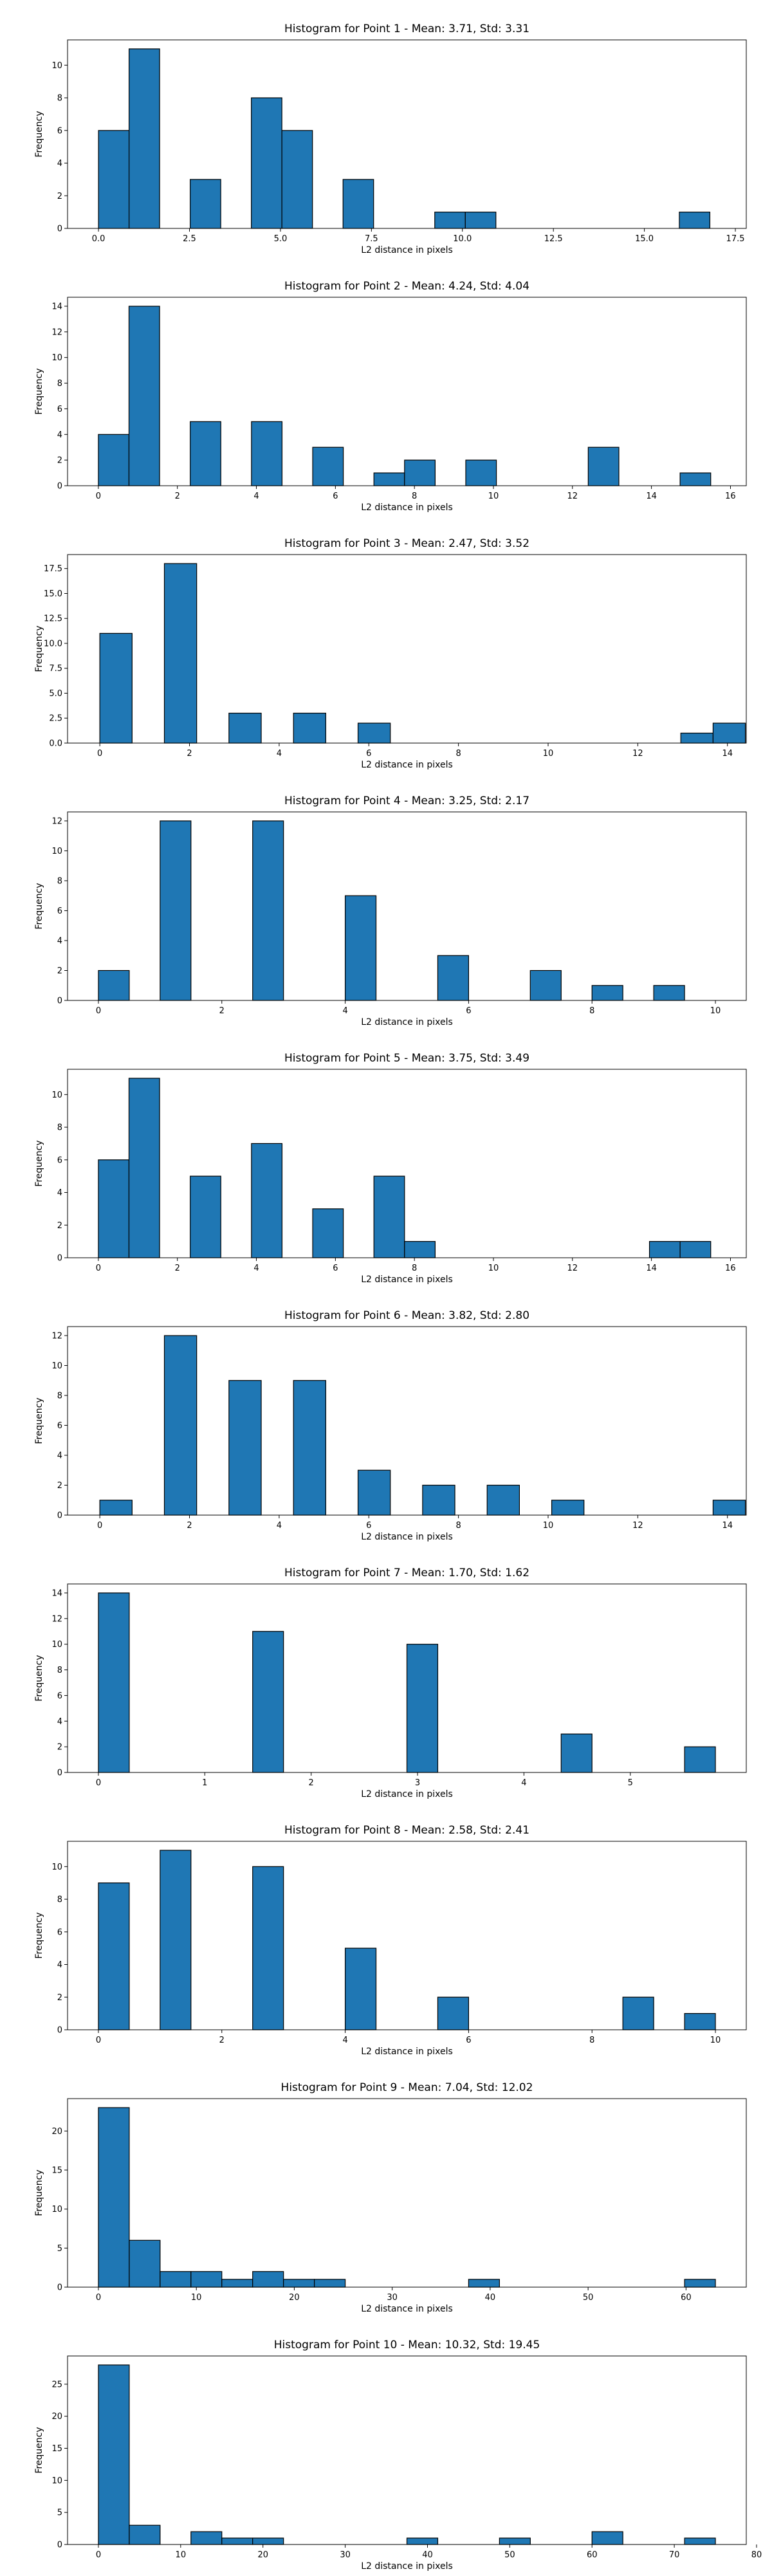  Describe the element at coordinates (56, 306) in the screenshot. I see `y-tick-label: 14` at that location.